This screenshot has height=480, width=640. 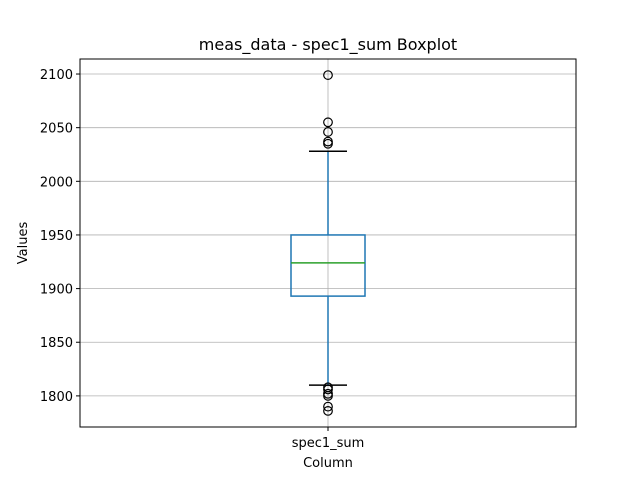 I want to click on x-tick-label: spec1_sum, so click(x=328, y=443).